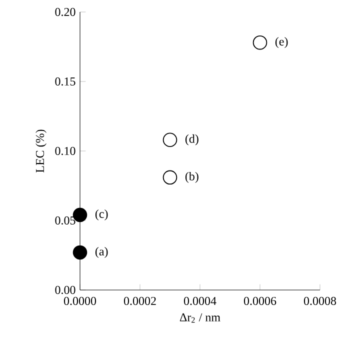 The image size is (361, 350). What do you see at coordinates (41, 151) in the screenshot?
I see `y-axis-title: LEC (%)` at bounding box center [41, 151].